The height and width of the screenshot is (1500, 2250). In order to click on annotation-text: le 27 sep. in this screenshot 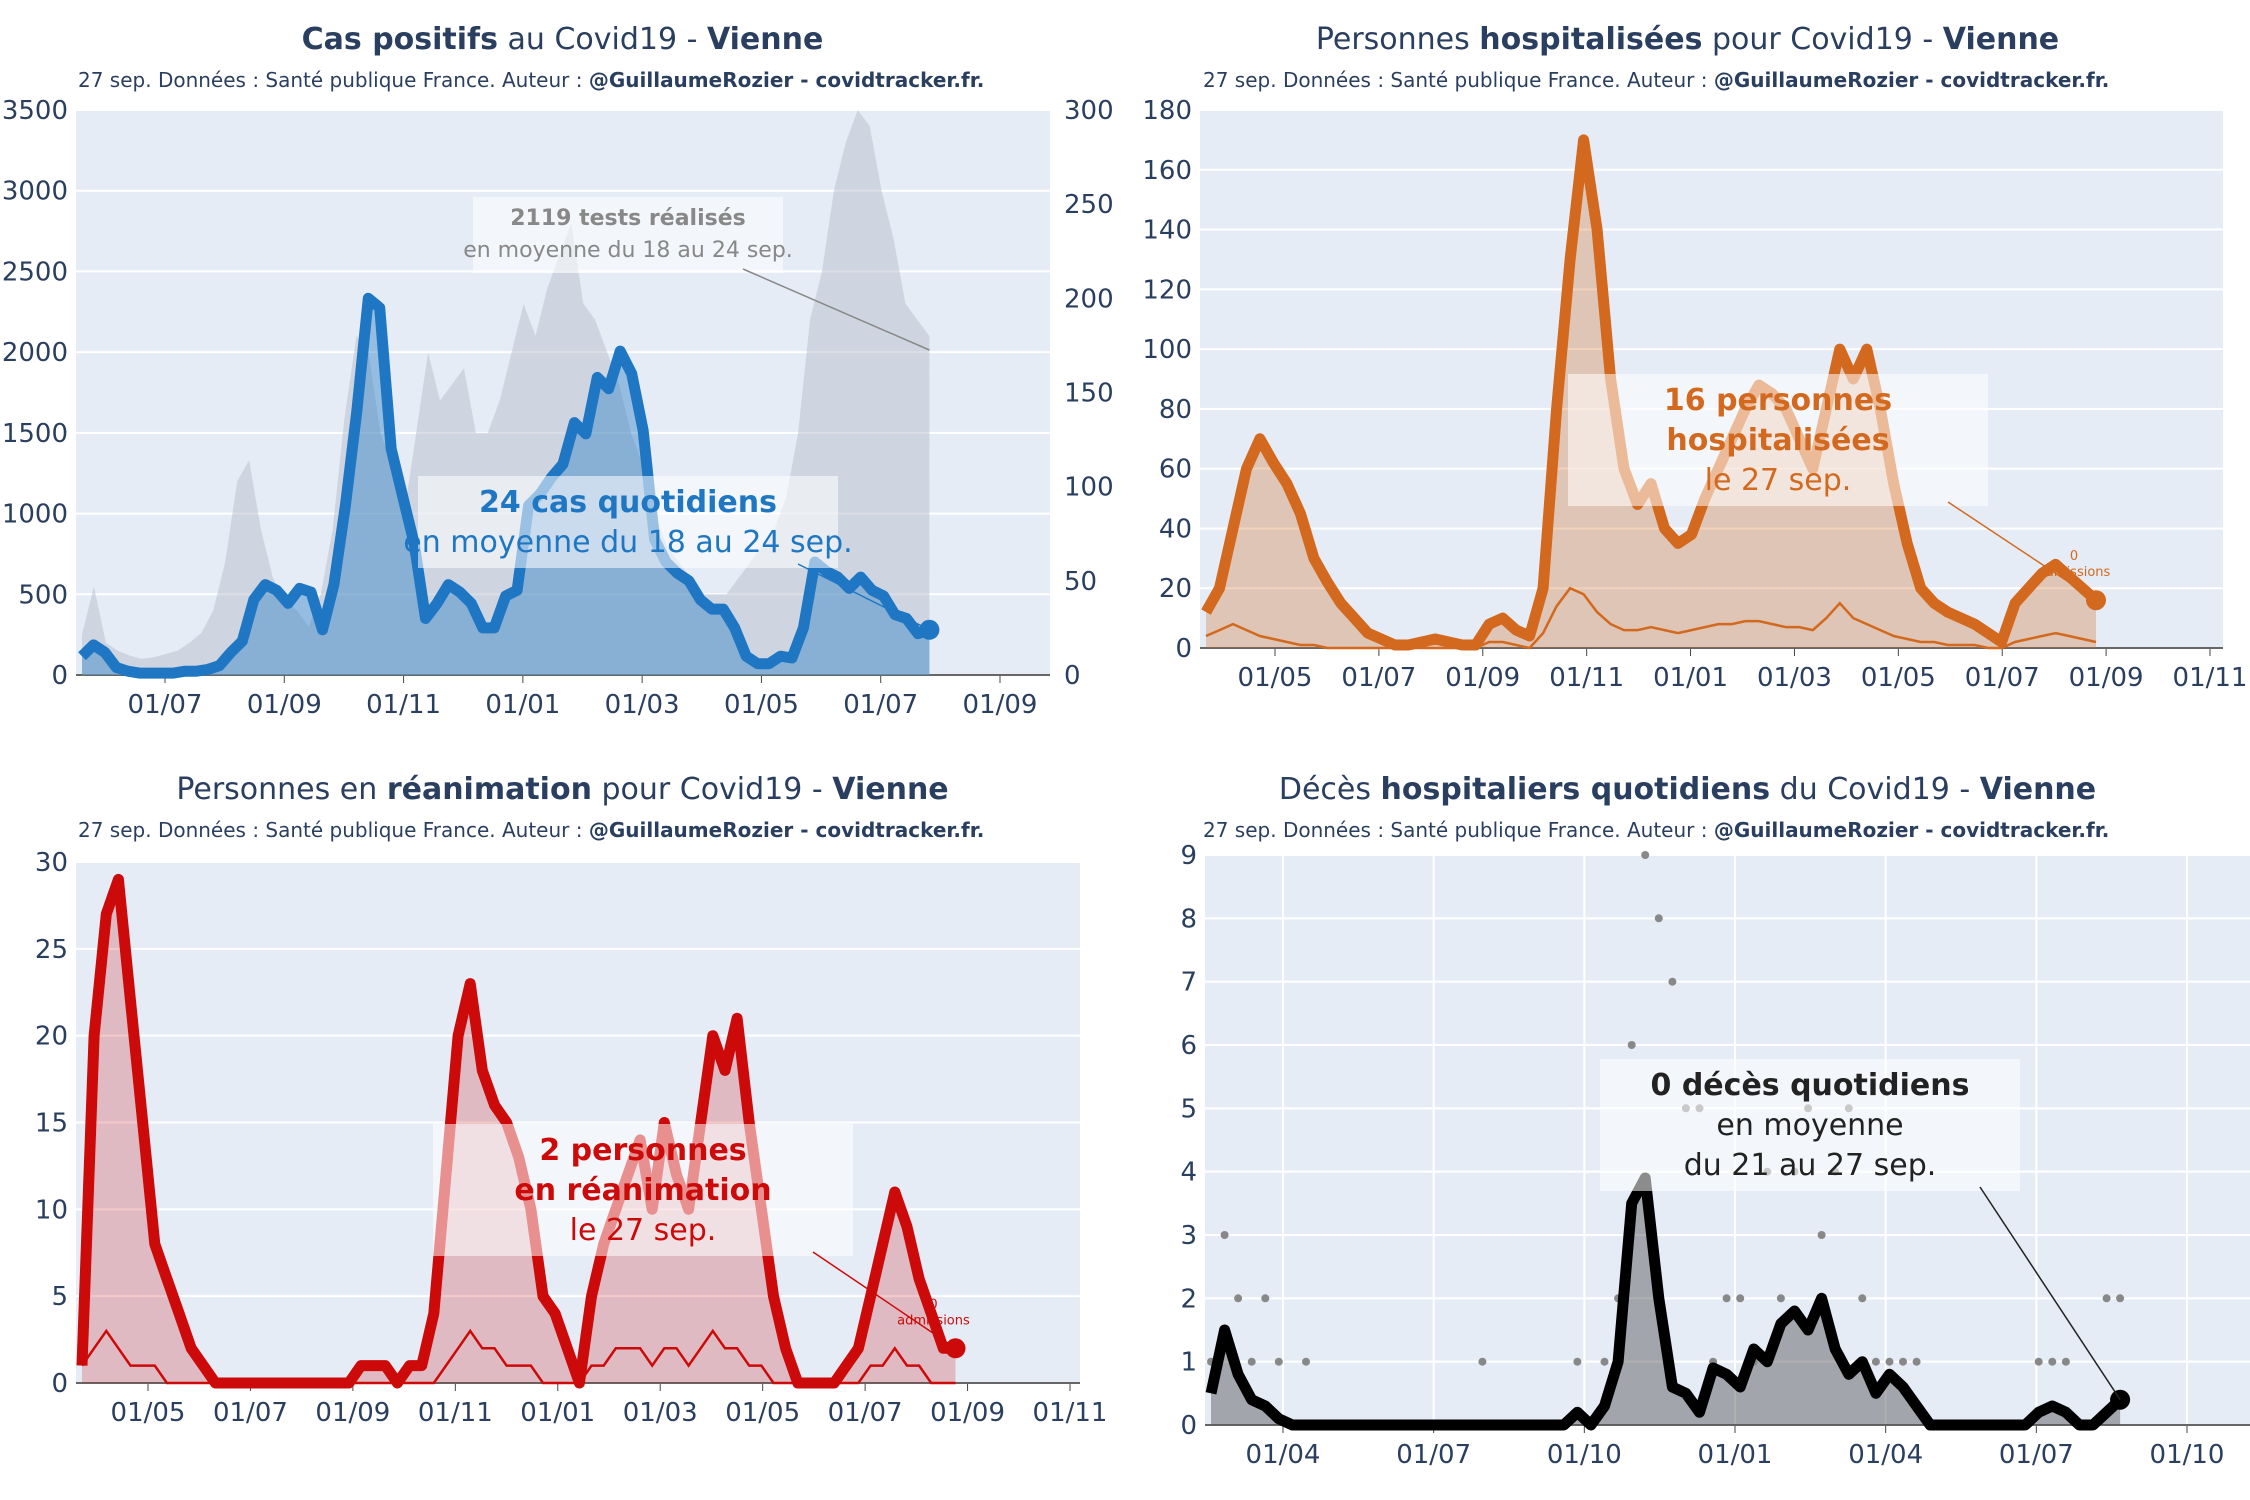, I will do `click(643, 1230)`.